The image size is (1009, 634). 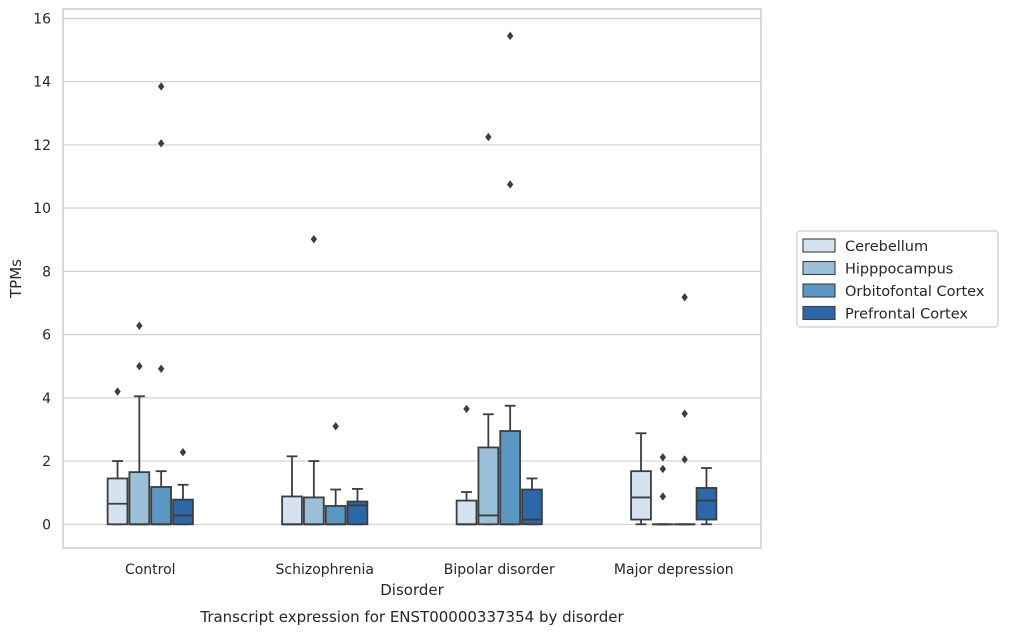 What do you see at coordinates (46, 336) in the screenshot?
I see `y-tick-label: 6` at bounding box center [46, 336].